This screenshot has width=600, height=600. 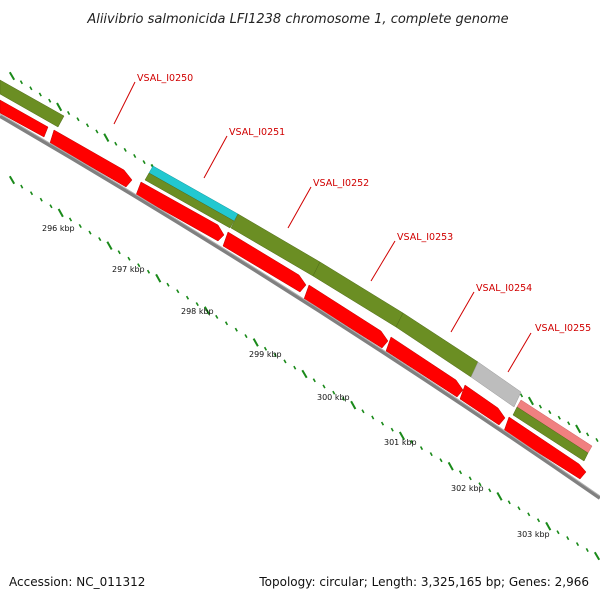 I want to click on gene-band-vsal-i0254-grey, so click(x=496, y=384).